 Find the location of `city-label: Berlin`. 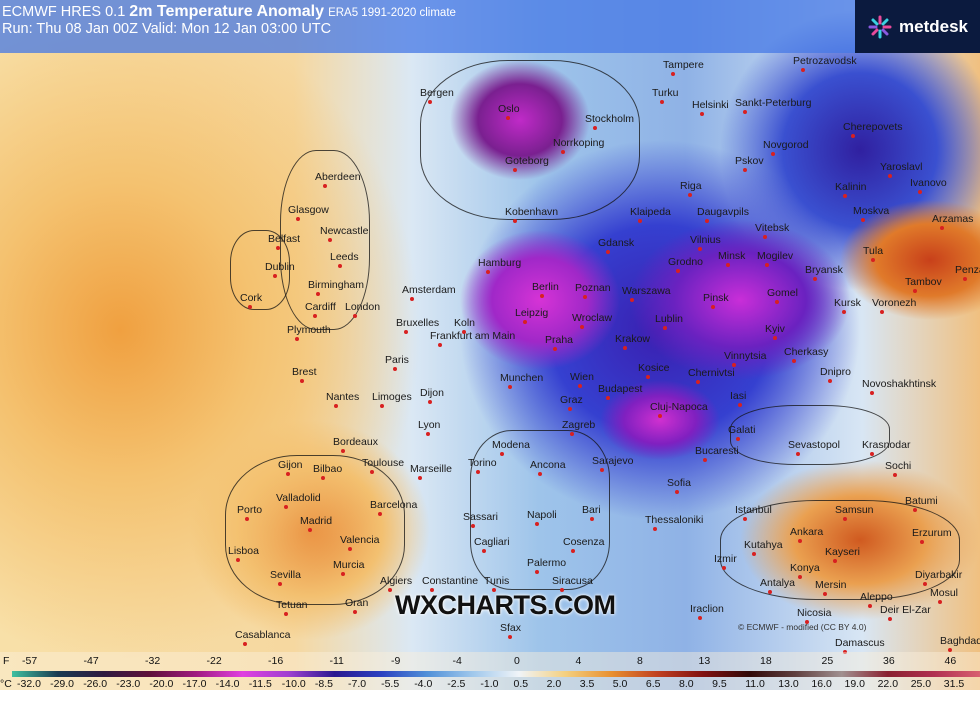

city-label: Berlin is located at coordinates (545, 289).